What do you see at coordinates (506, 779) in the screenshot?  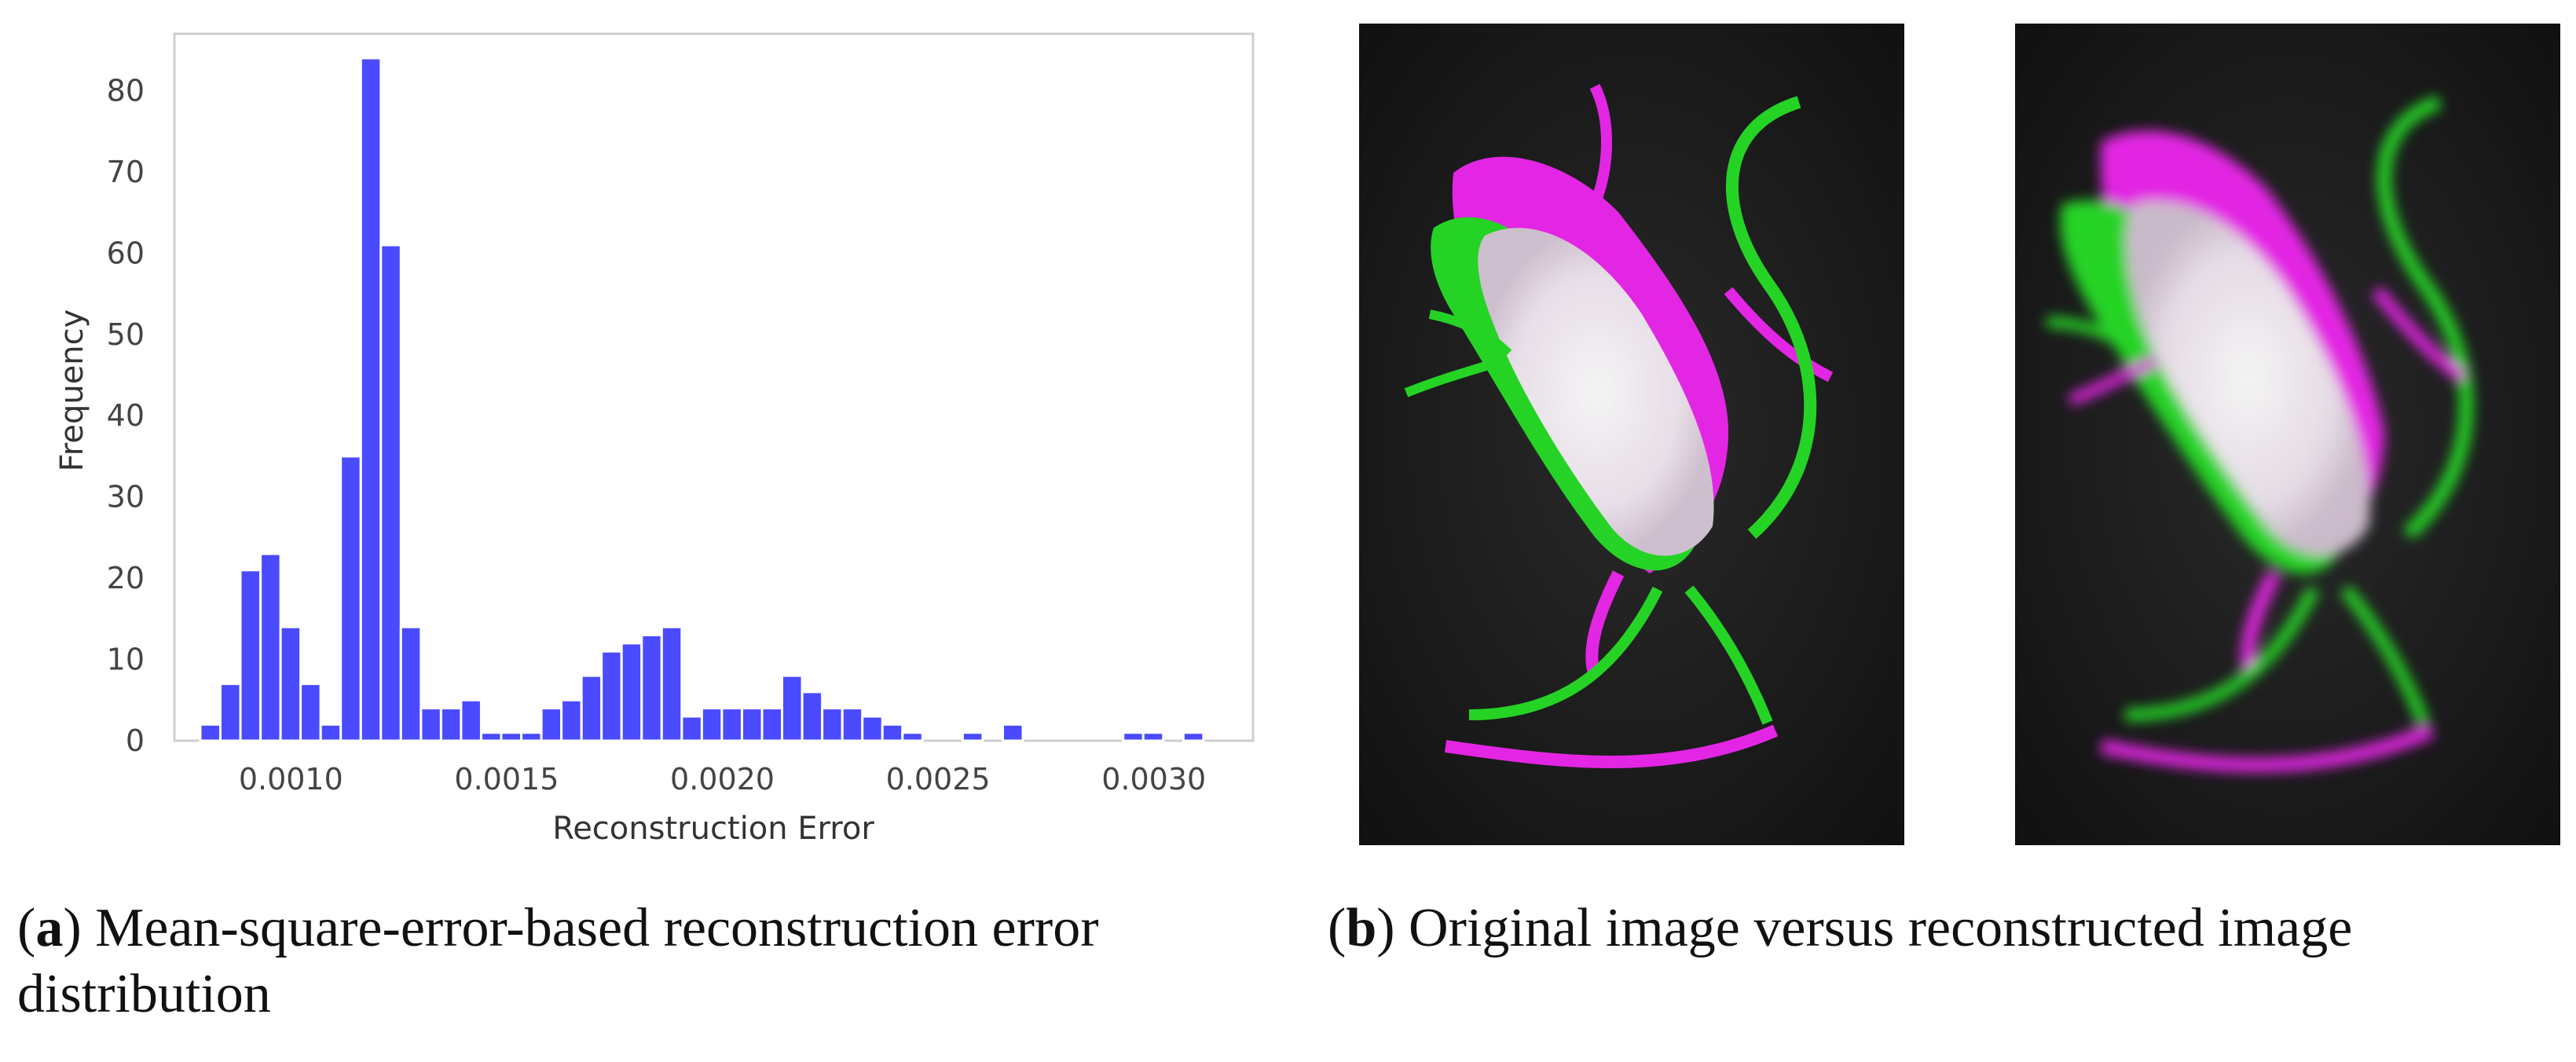 I see `x-tick-label: 0.0015` at bounding box center [506, 779].